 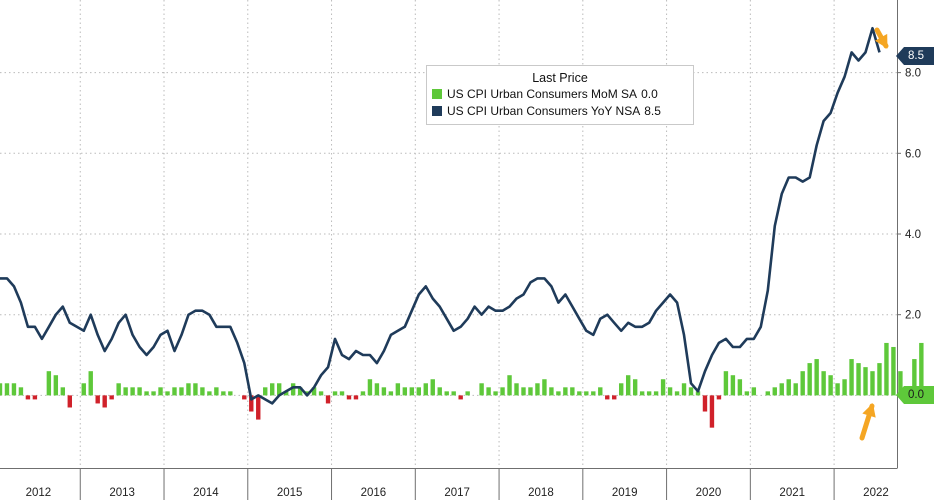 What do you see at coordinates (457, 493) in the screenshot?
I see `x-tick-label: 2017` at bounding box center [457, 493].